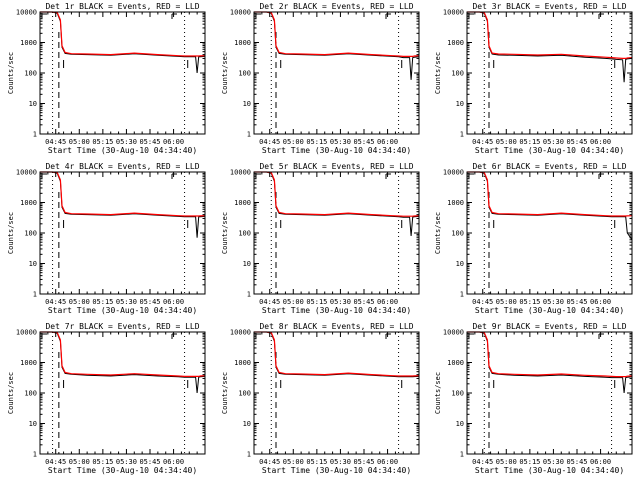  What do you see at coordinates (549, 166) in the screenshot?
I see `chart-title: Det 6r BLACK = Events, RED = LLD` at bounding box center [549, 166].